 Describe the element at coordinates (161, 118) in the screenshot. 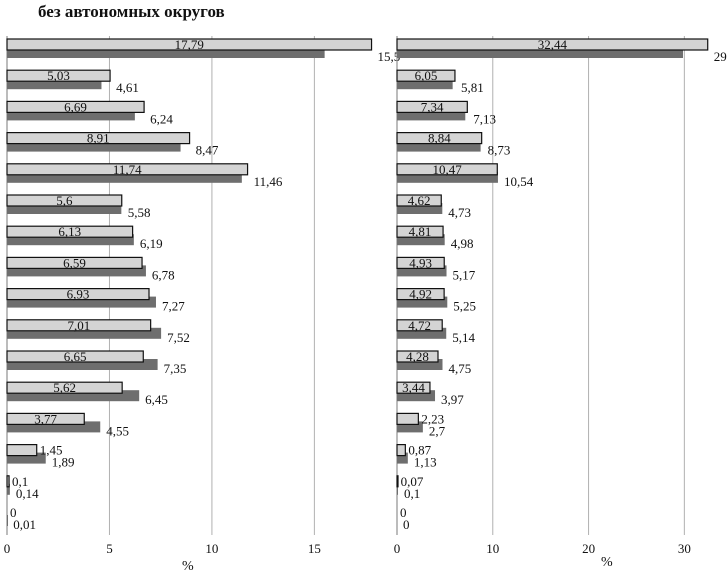

I see `data-label-series-2: 6,24` at that location.